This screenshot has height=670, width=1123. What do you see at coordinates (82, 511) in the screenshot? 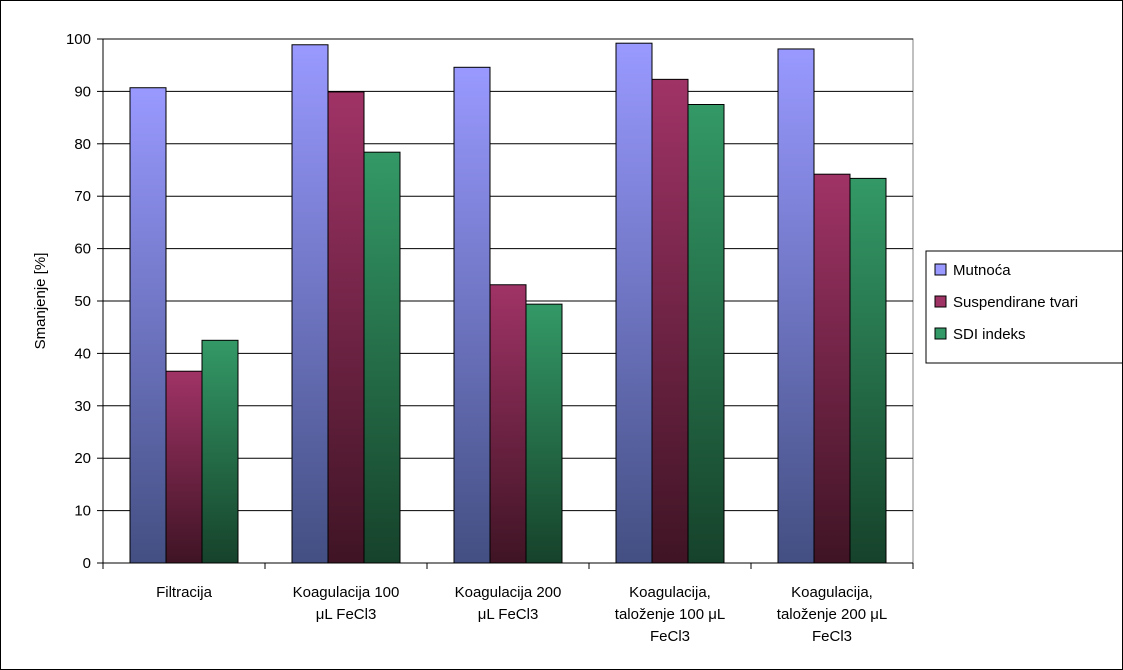
I see `y-tick-label: 10` at bounding box center [82, 511].